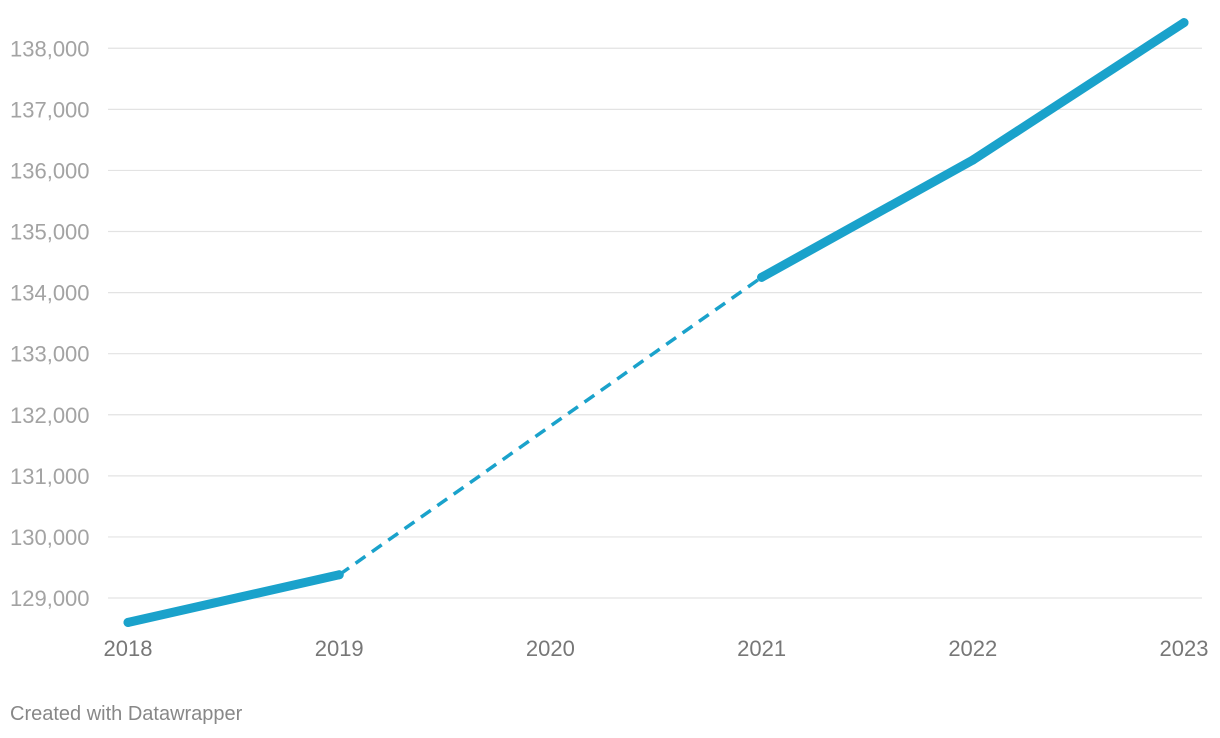 Image resolution: width=1220 pixels, height=738 pixels. Describe the element at coordinates (550, 648) in the screenshot. I see `x-tick-label: 2020` at that location.